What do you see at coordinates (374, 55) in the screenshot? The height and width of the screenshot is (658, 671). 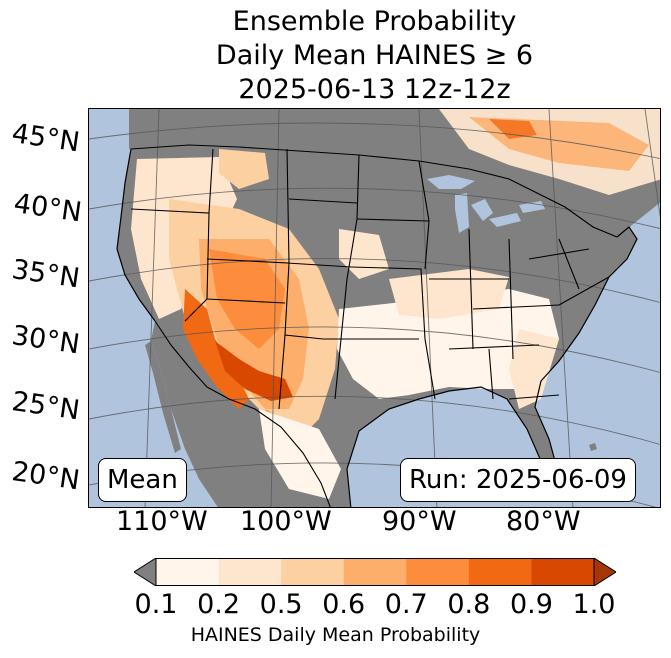 I see `title-line-2: Daily Mean HAINES ≥ 6` at bounding box center [374, 55].